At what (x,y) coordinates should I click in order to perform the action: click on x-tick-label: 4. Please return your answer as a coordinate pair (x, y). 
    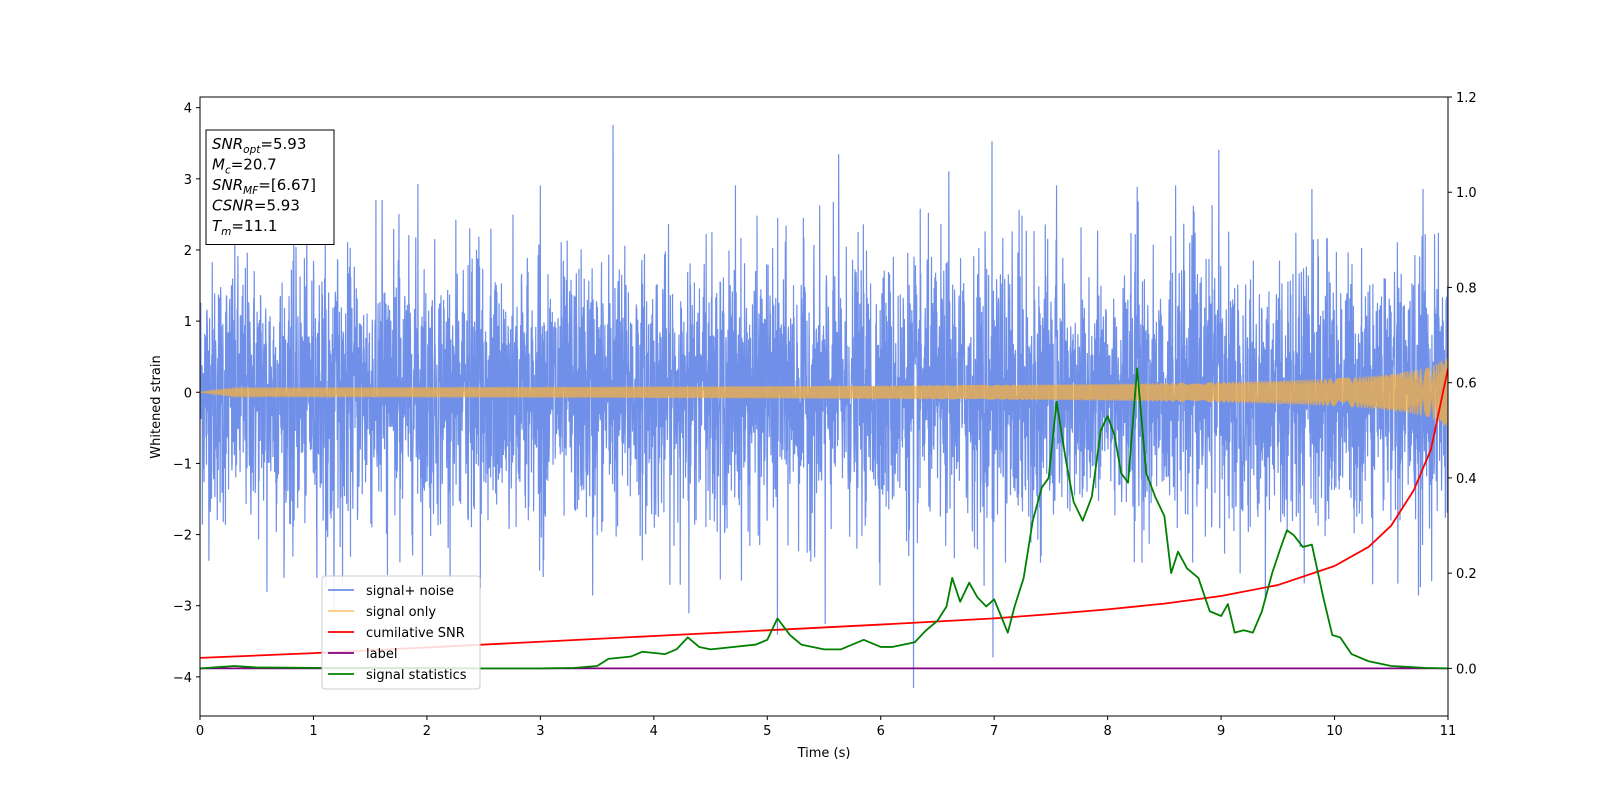
    Looking at the image, I should click on (654, 731).